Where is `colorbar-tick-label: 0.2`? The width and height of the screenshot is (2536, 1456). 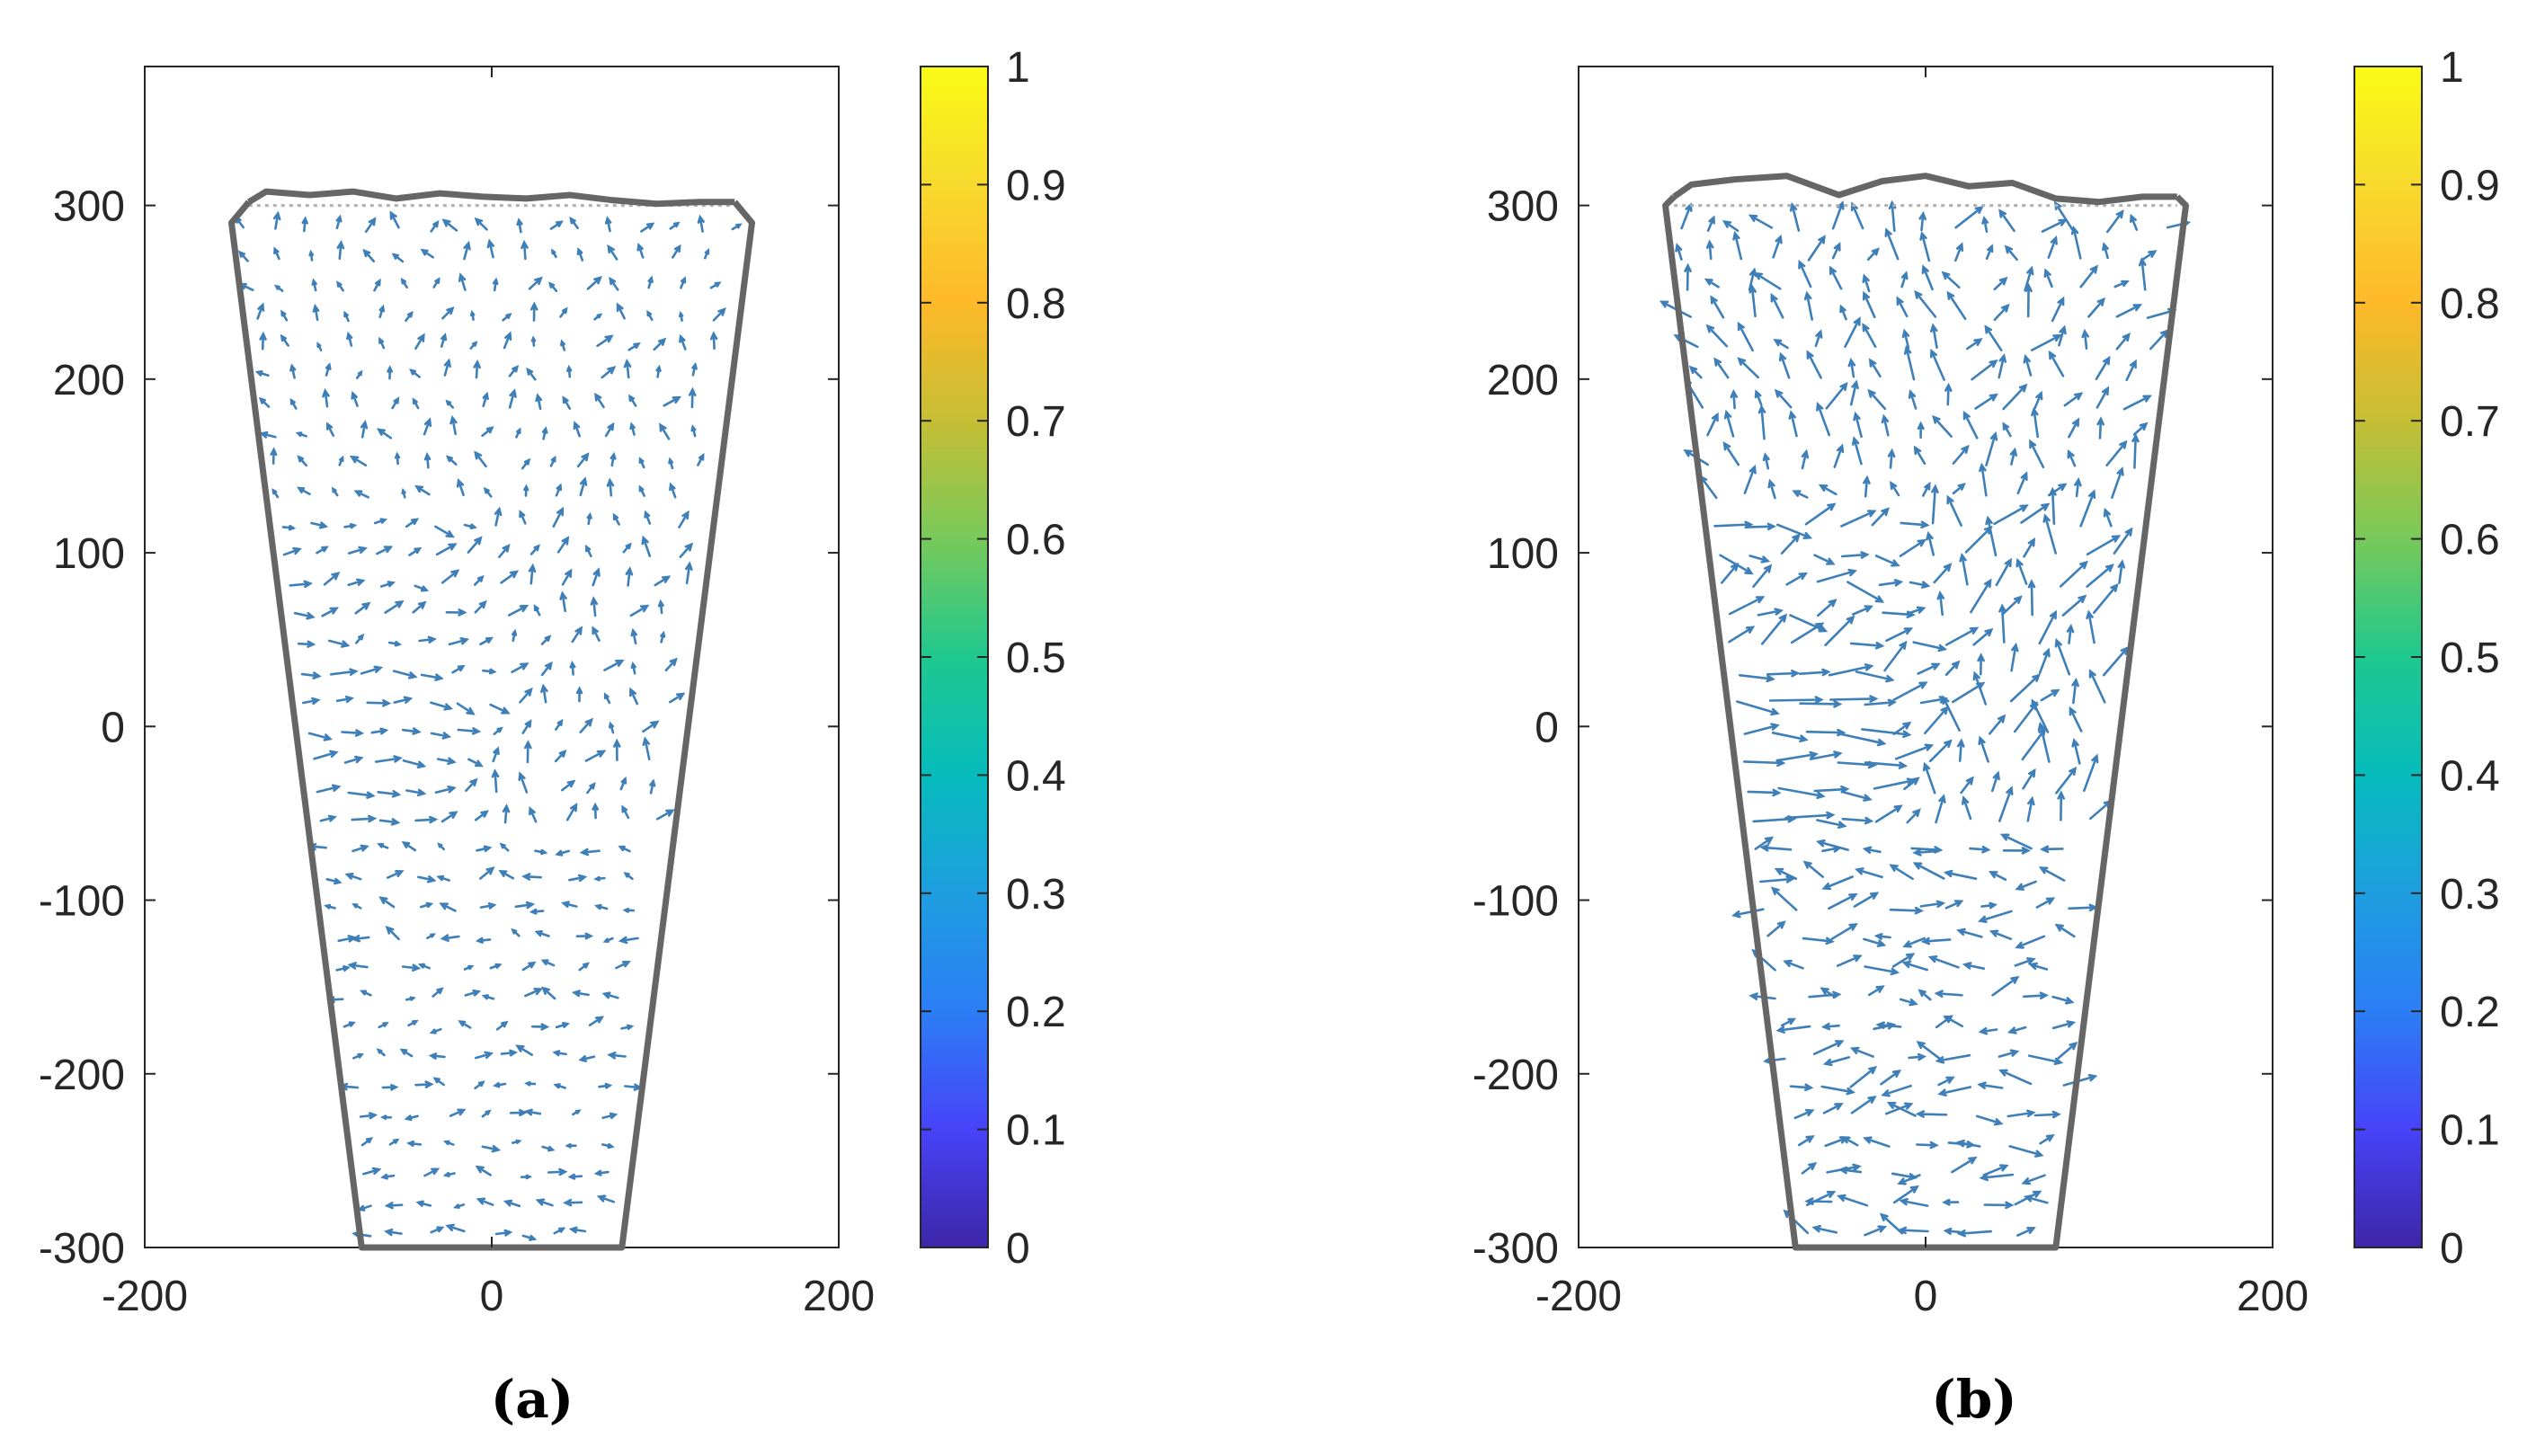 colorbar-tick-label: 0.2 is located at coordinates (1036, 1013).